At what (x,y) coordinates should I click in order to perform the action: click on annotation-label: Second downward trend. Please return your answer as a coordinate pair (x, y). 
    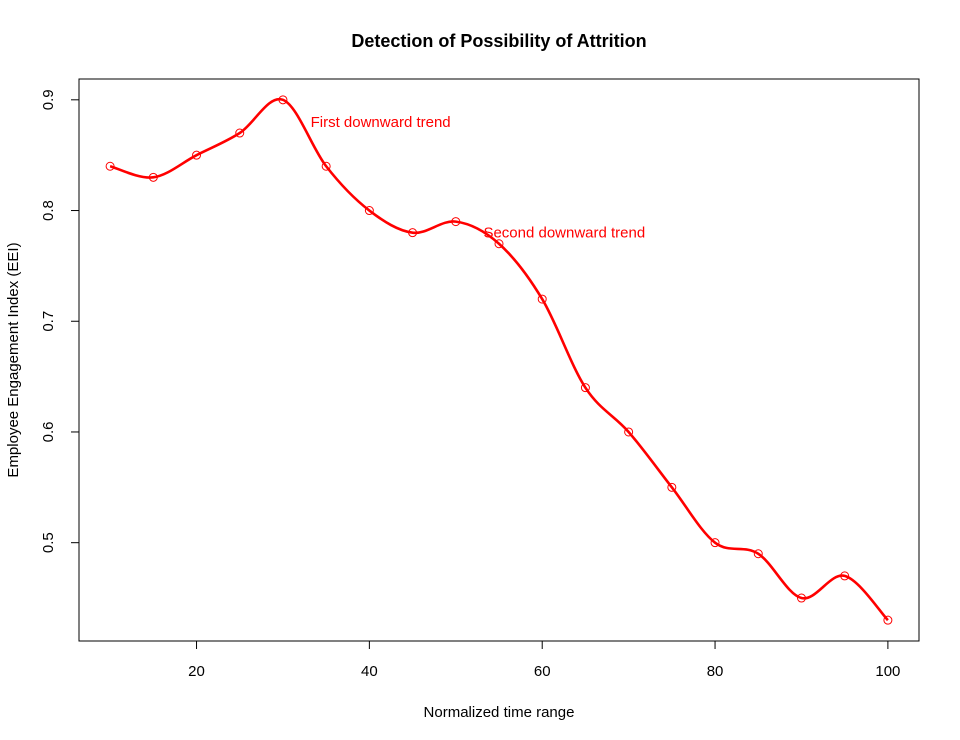
    Looking at the image, I should click on (564, 233).